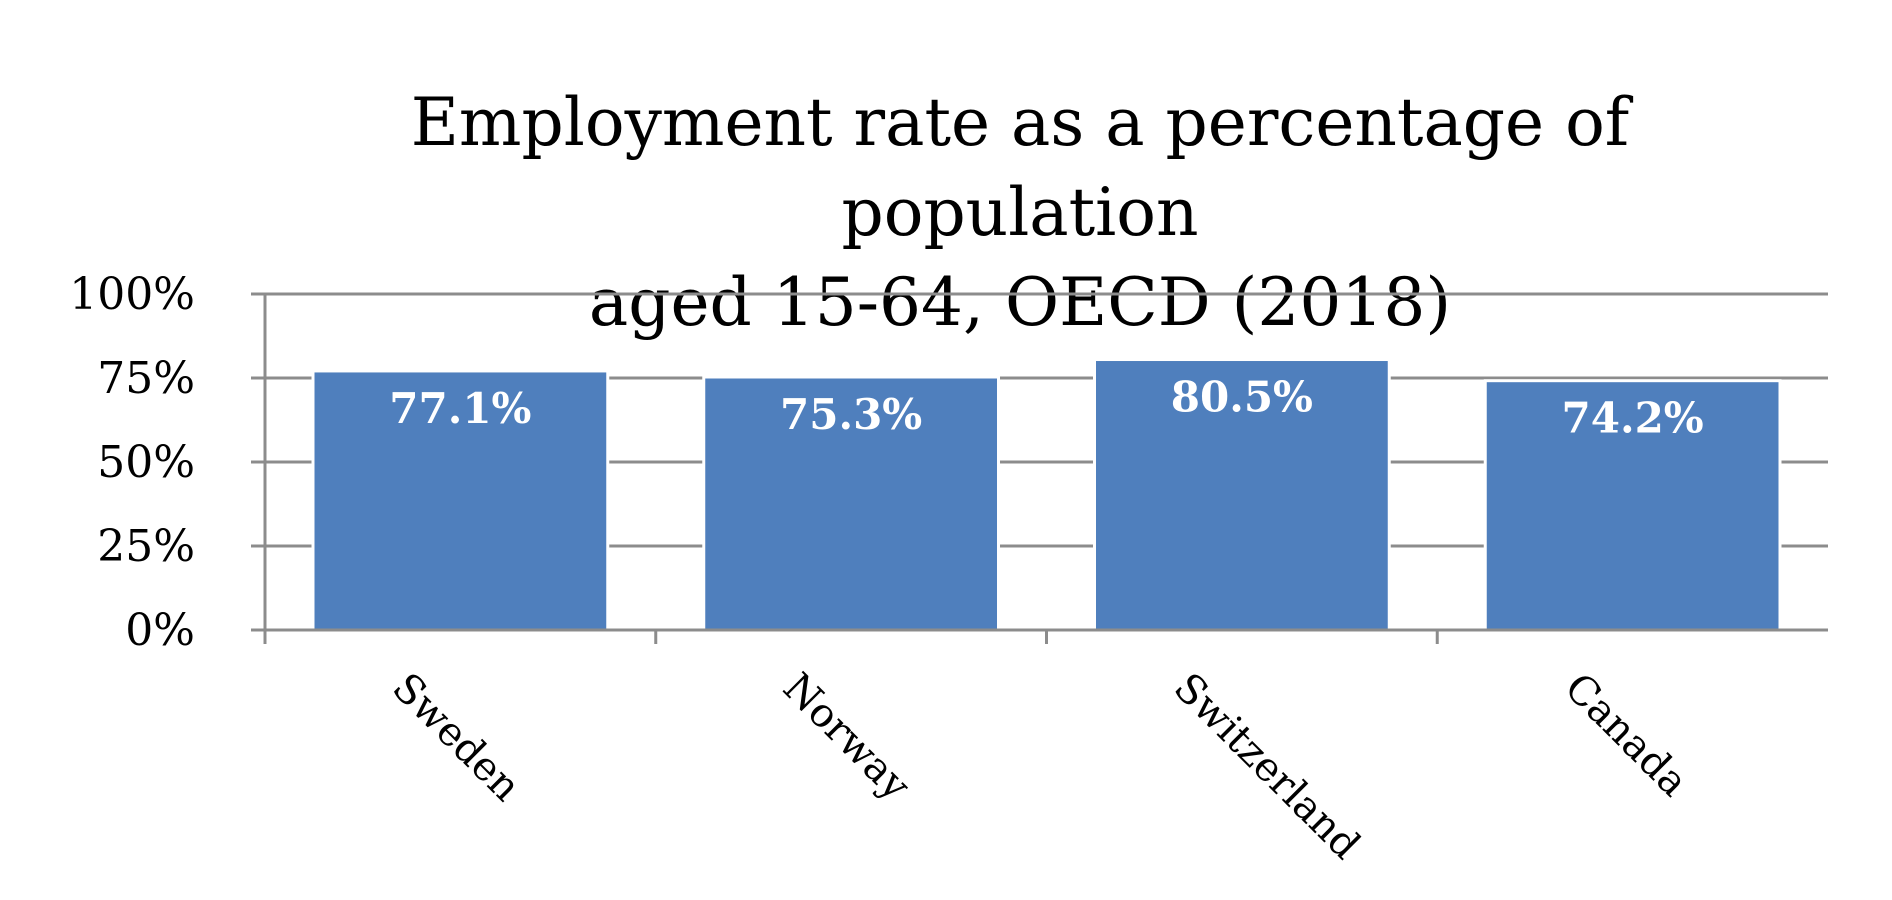 The width and height of the screenshot is (1892, 900). What do you see at coordinates (132, 294) in the screenshot?
I see `y-tick-label: 100%` at bounding box center [132, 294].